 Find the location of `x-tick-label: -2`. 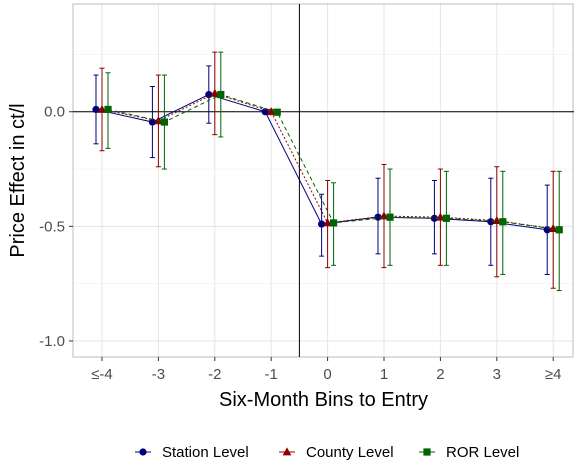

x-tick-label: -2 is located at coordinates (214, 374).